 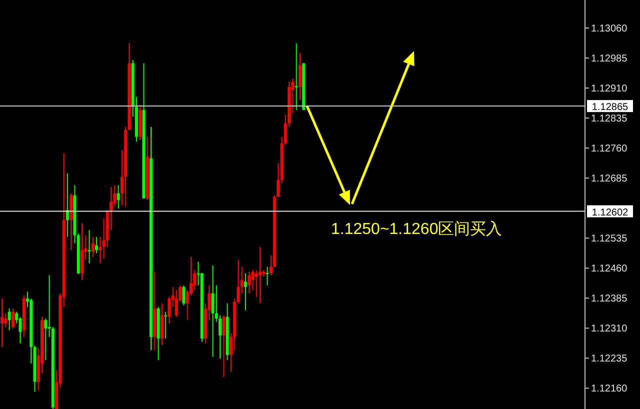 What do you see at coordinates (609, 59) in the screenshot?
I see `y-tick-label: 1.12985` at bounding box center [609, 59].